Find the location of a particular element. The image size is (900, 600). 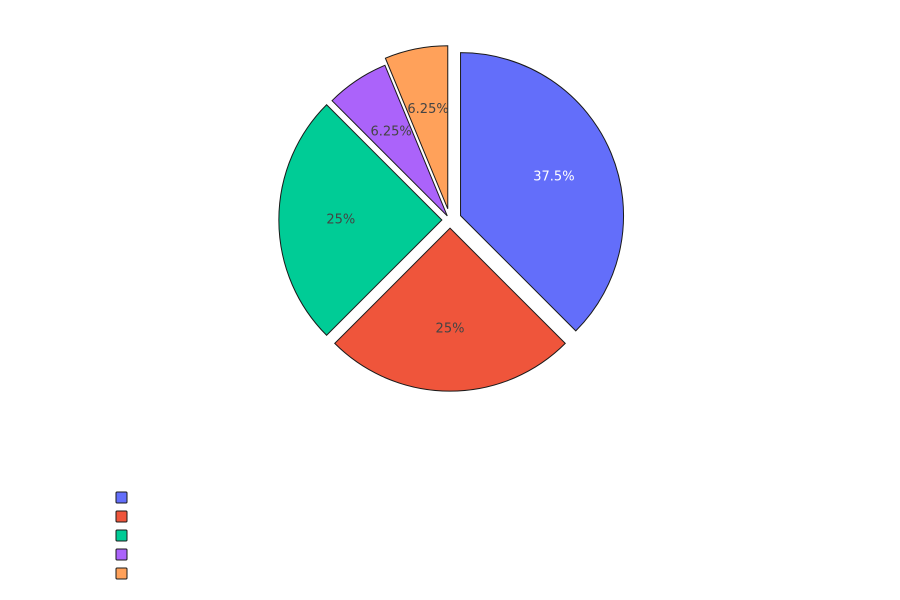

pie-slice-label-1: 37.5% is located at coordinates (553, 176).